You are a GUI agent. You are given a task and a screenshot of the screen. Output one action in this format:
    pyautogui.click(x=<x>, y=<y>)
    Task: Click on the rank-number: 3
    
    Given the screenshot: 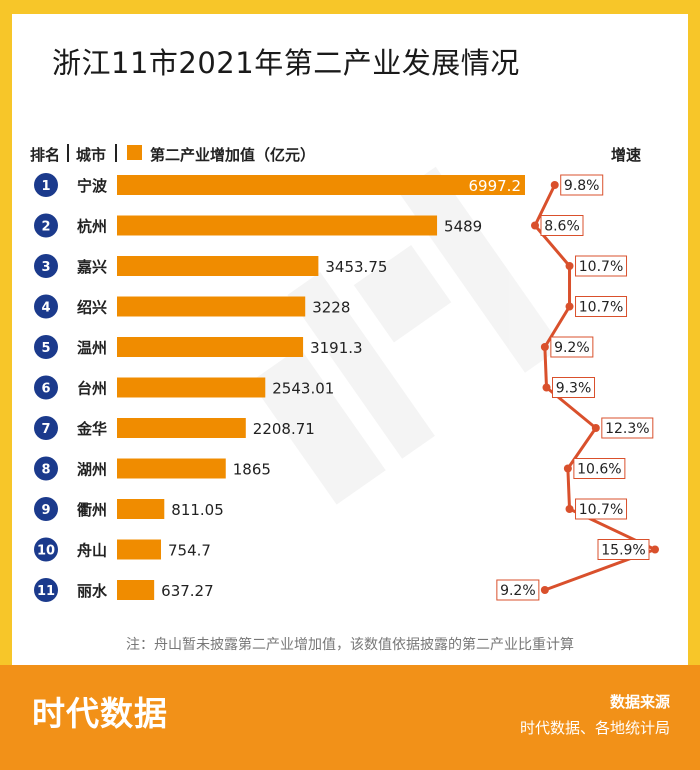 What is the action you would take?
    pyautogui.click(x=45, y=267)
    